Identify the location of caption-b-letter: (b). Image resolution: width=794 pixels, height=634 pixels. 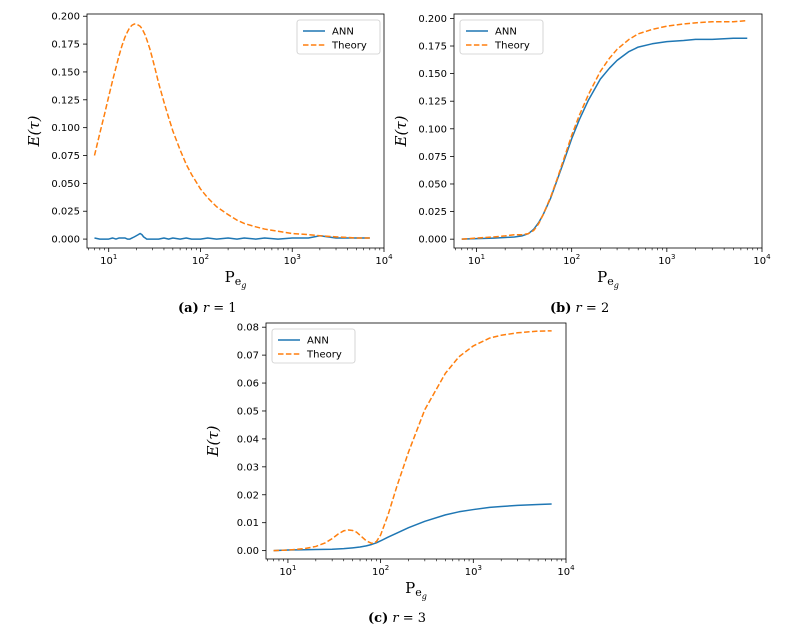
(561, 308).